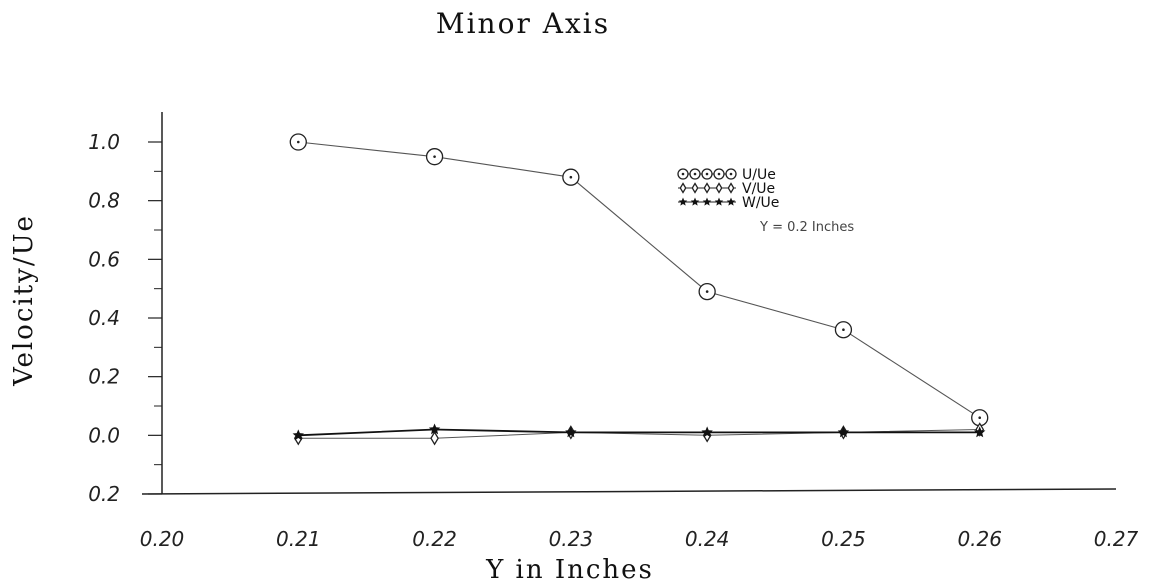  What do you see at coordinates (162, 539) in the screenshot?
I see `x-tick-label: 0.20` at bounding box center [162, 539].